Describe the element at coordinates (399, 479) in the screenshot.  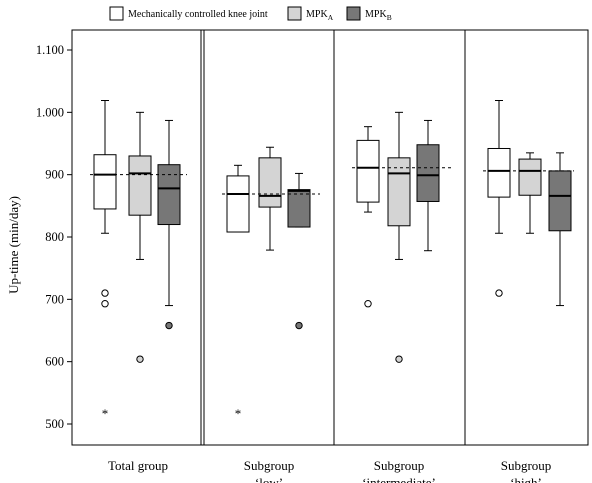
I see `group-sublabel: ‘intermediate’` at that location.